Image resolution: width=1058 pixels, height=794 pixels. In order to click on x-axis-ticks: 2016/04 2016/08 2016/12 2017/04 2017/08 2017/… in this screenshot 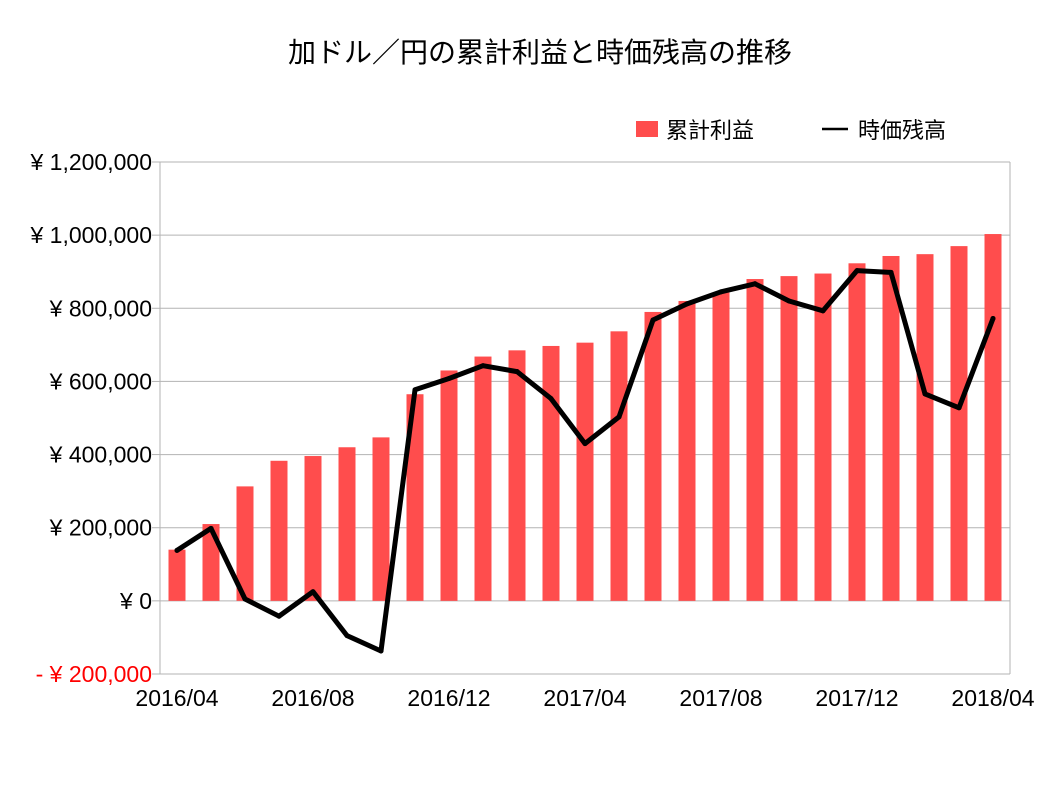, I will do `click(584, 698)`.